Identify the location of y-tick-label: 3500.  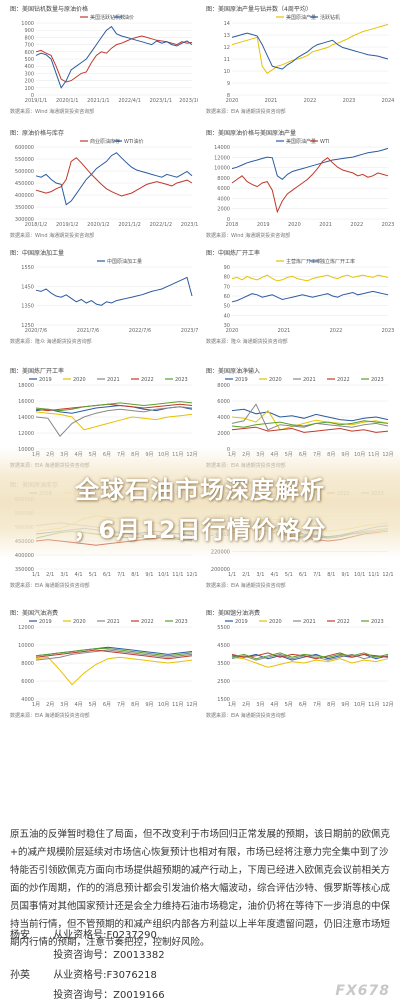
(223, 664).